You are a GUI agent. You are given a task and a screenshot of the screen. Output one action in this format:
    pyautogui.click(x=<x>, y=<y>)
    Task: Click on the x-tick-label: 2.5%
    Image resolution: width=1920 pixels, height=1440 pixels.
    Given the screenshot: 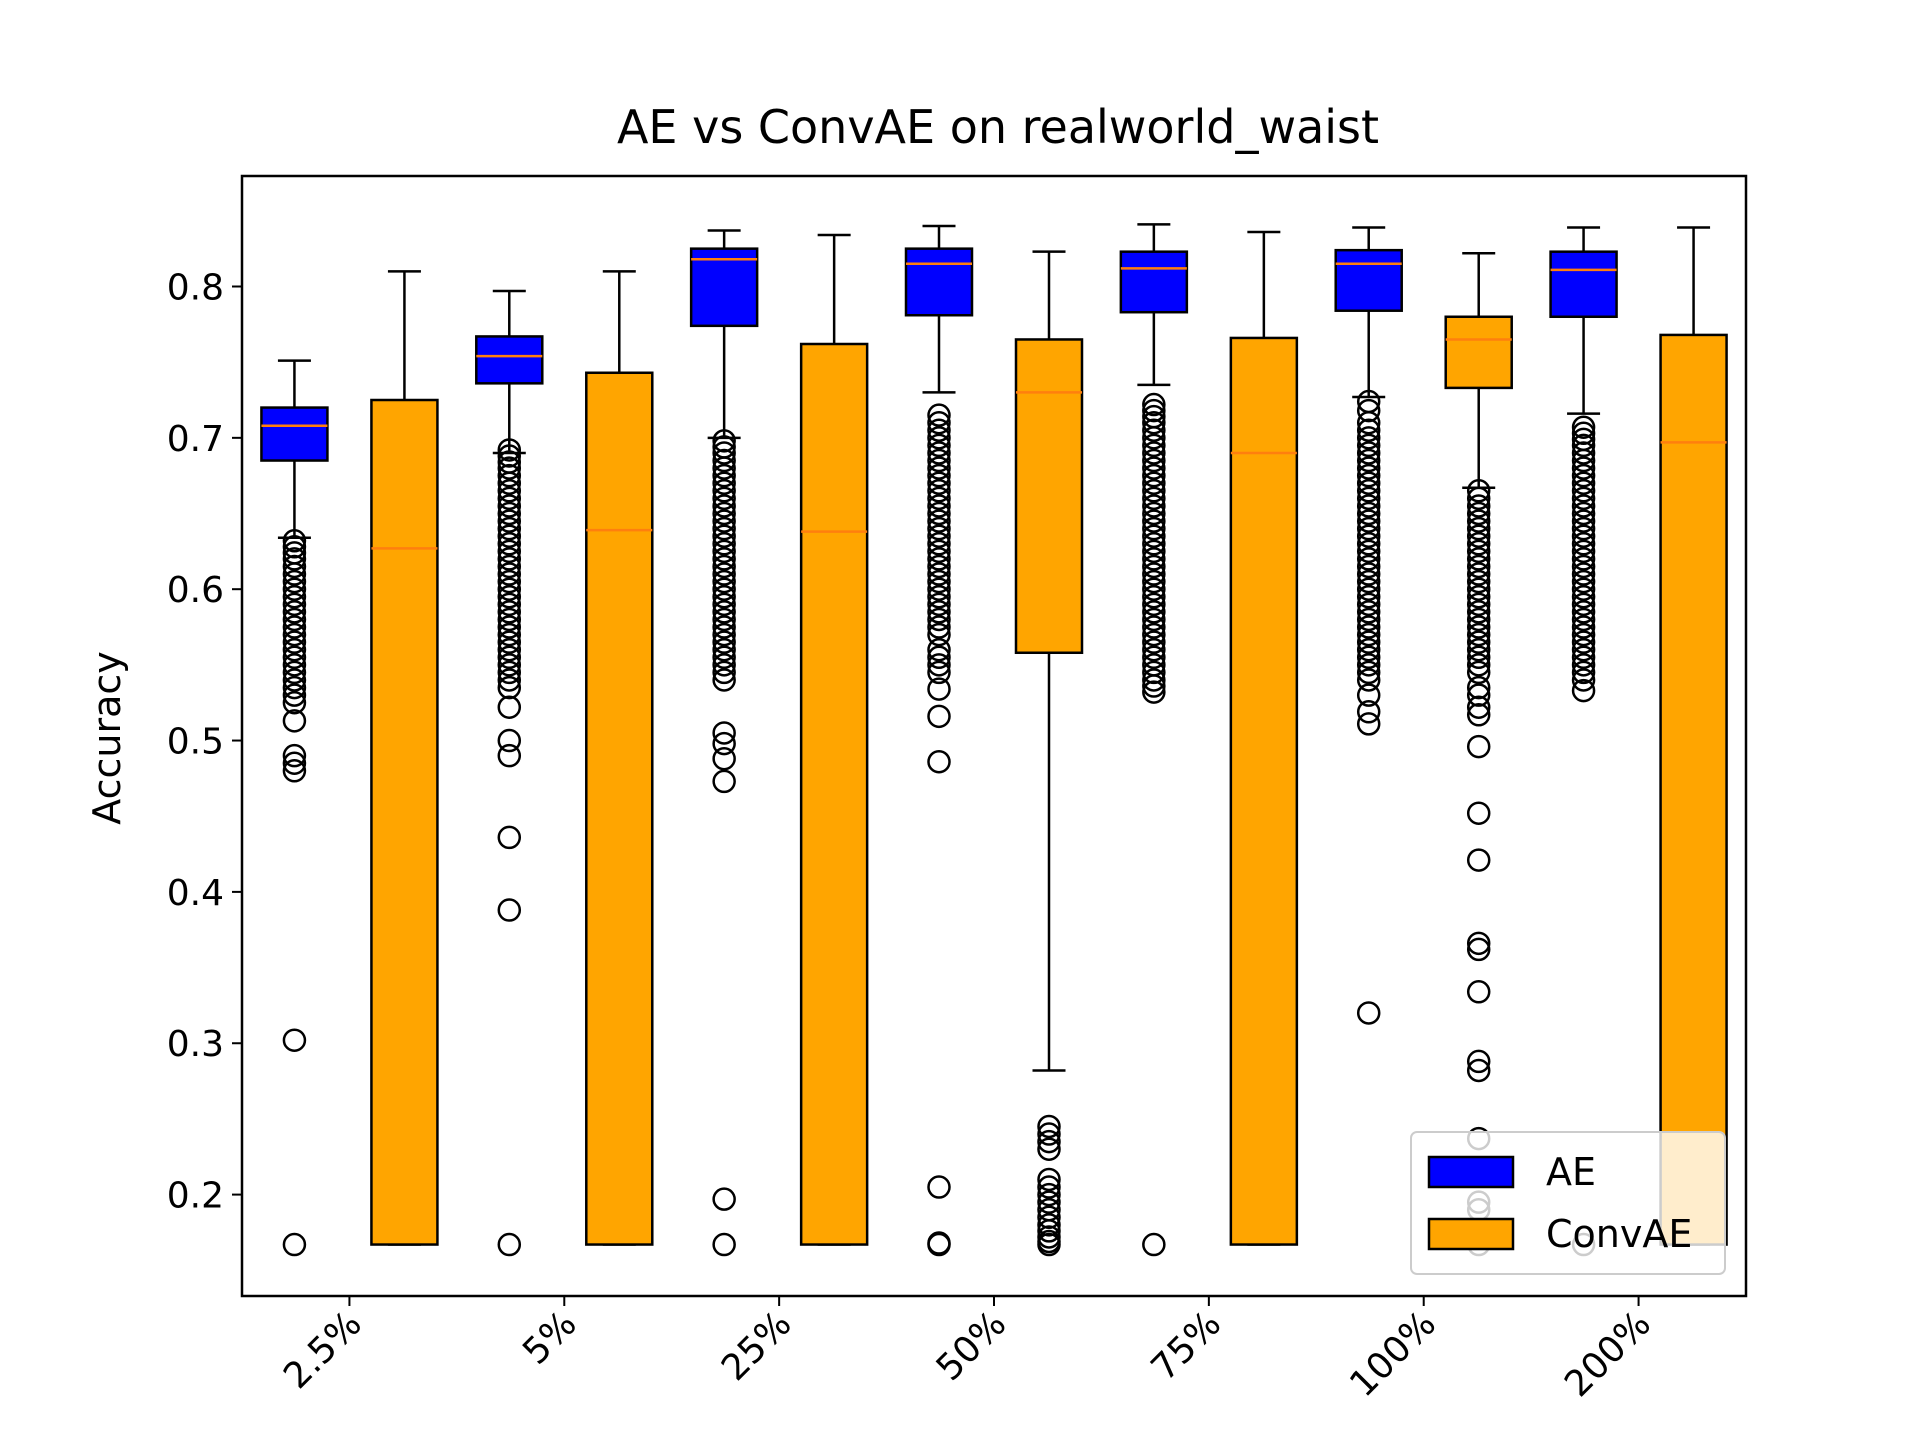 What is the action you would take?
    pyautogui.click(x=323, y=1350)
    